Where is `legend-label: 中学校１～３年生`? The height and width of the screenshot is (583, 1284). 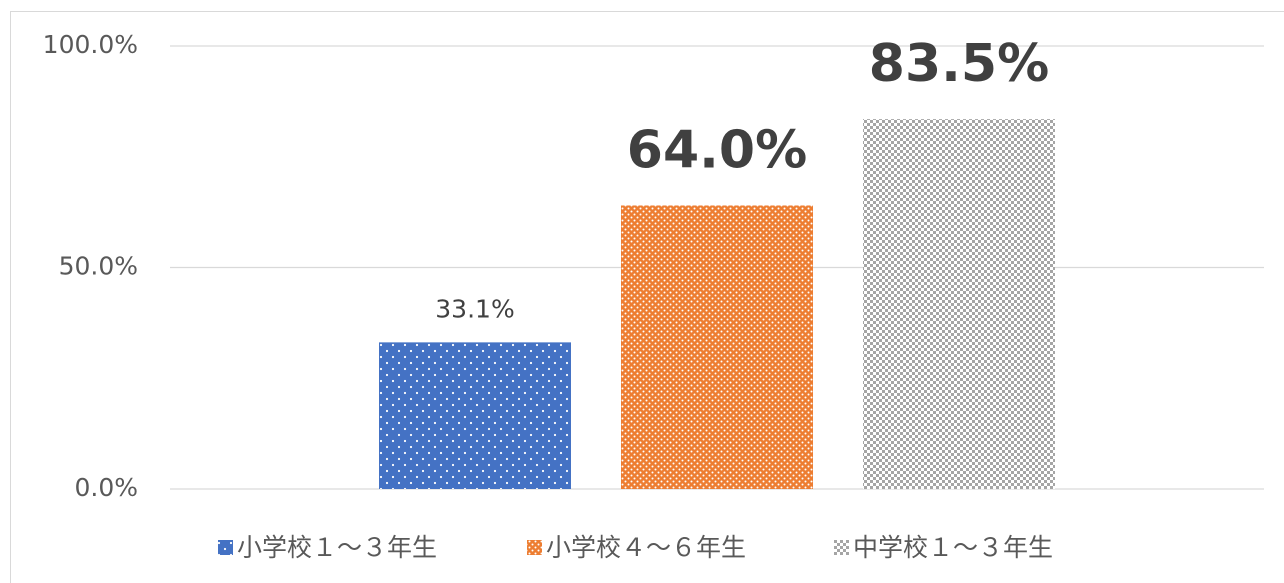 legend-label: 中学校１～３年生 is located at coordinates (953, 547).